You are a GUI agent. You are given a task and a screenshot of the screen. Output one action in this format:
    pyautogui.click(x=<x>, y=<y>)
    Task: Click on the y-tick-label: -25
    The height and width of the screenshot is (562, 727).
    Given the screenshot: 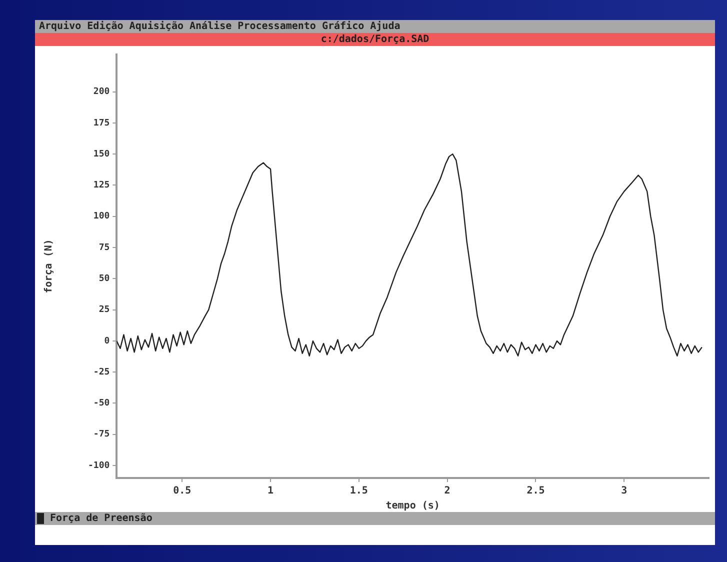 What is the action you would take?
    pyautogui.click(x=101, y=372)
    